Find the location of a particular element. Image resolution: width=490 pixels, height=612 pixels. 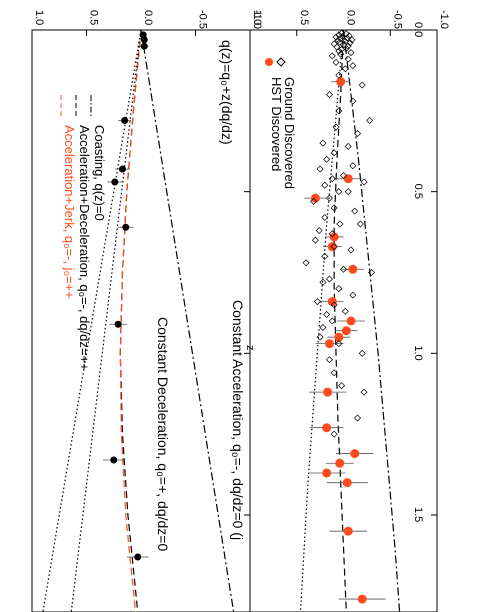

coasting-legend-label: Coasting, q(z)=0 is located at coordinates (99, 173).